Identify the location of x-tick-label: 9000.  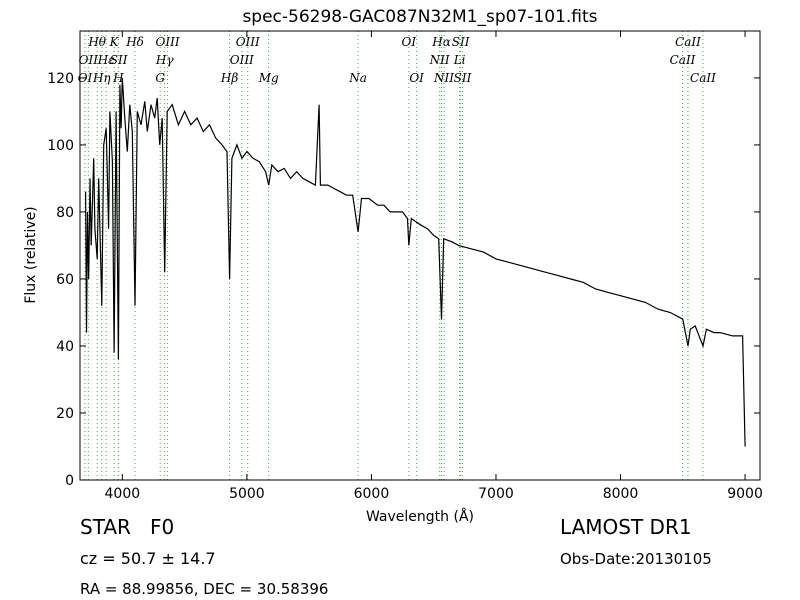
(745, 494).